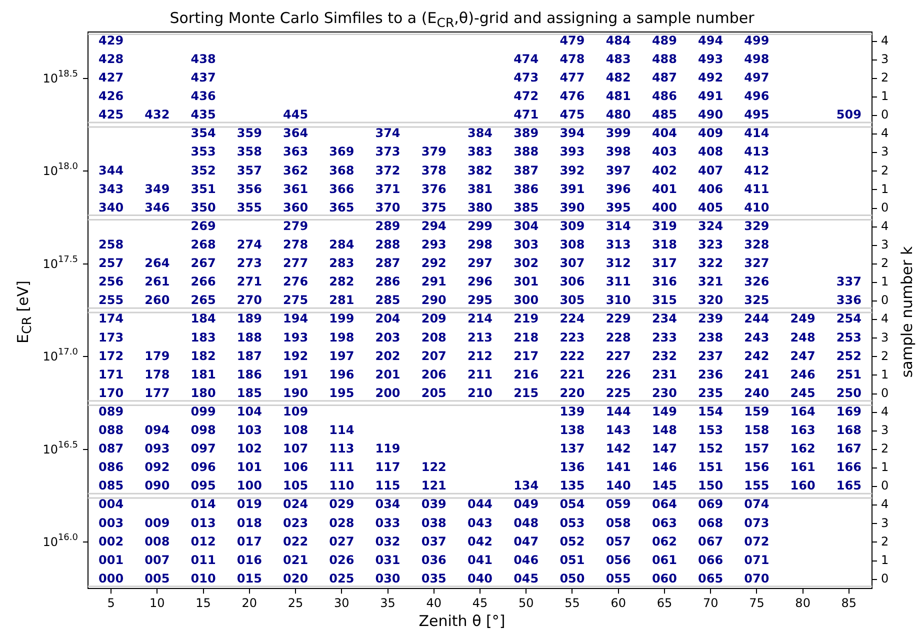 The image size is (924, 634). Describe the element at coordinates (664, 40) in the screenshot. I see `data-label: 489` at that location.